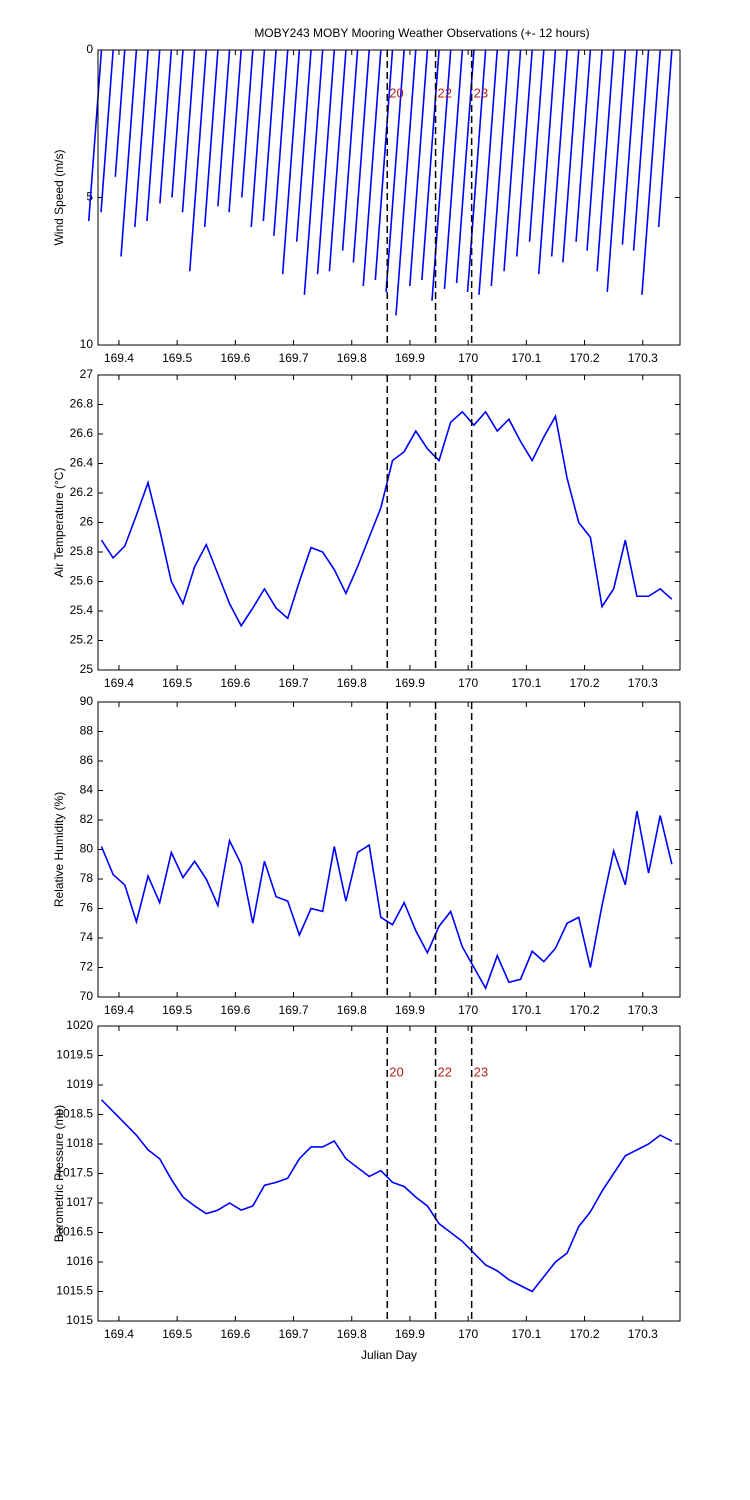  I want to click on y-axis-label: Air Temperature (°C), so click(59, 523).